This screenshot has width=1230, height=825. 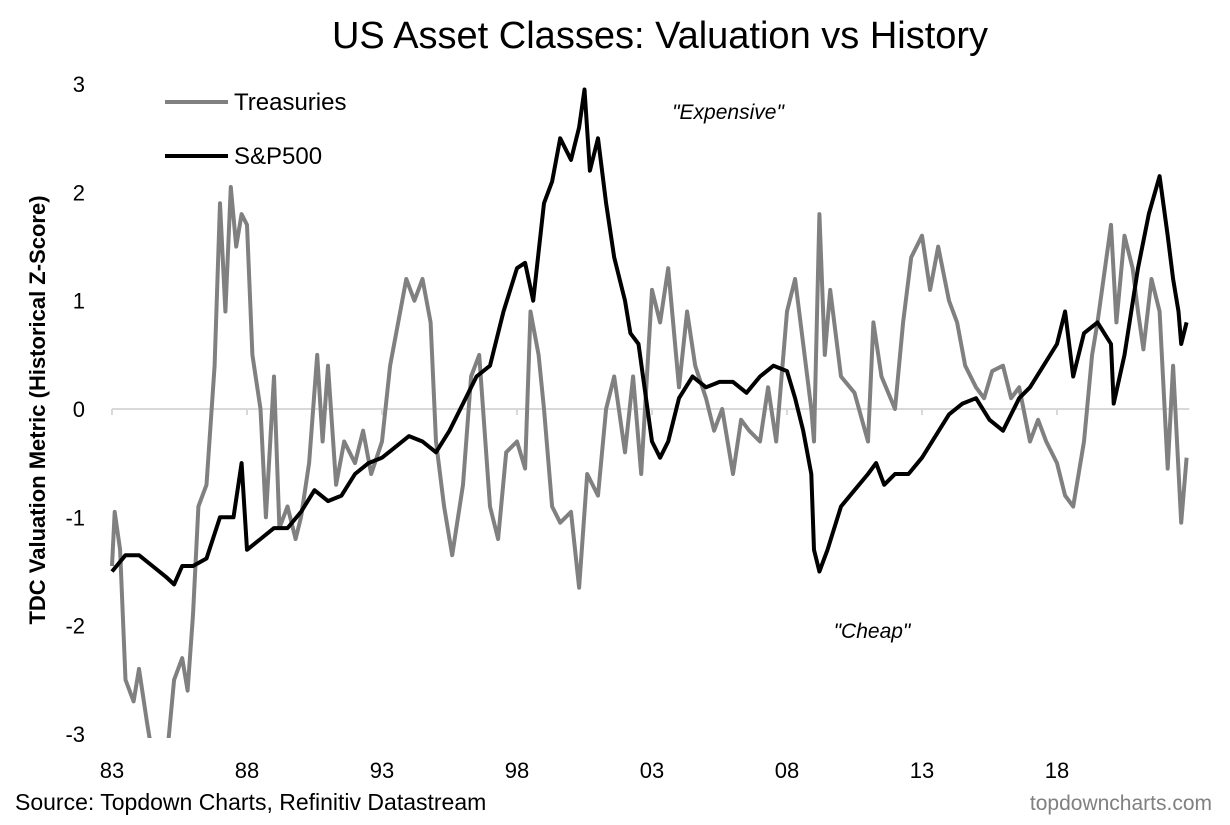 What do you see at coordinates (787, 770) in the screenshot?
I see `x-tick-label: 08` at bounding box center [787, 770].